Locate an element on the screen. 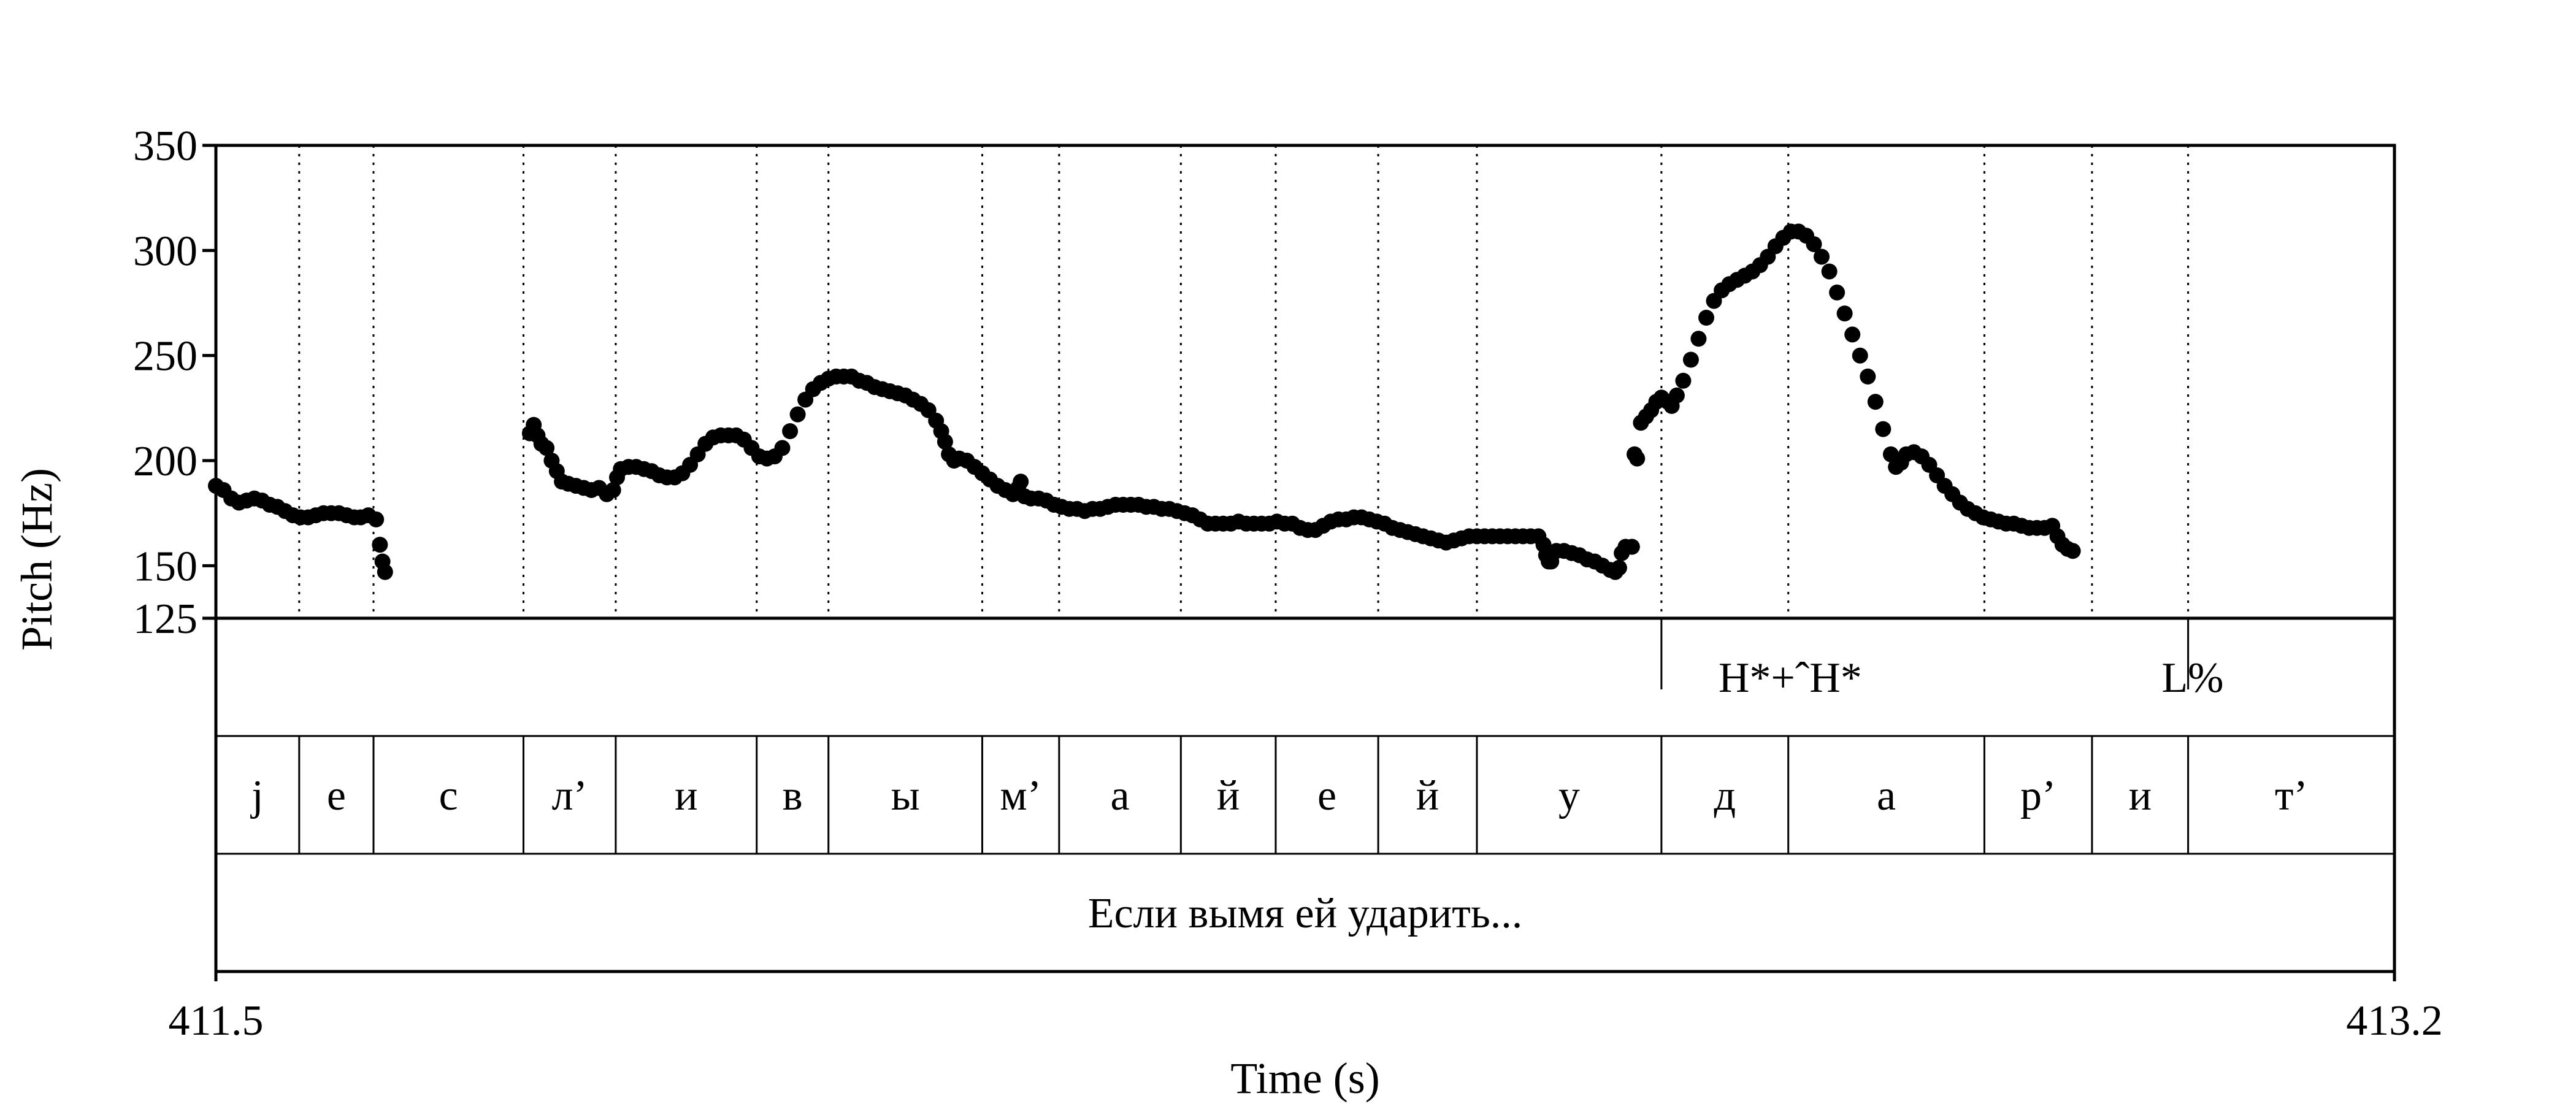 The width and height of the screenshot is (2576, 1104). x-tick-label-end: 413.2 is located at coordinates (2394, 1021).